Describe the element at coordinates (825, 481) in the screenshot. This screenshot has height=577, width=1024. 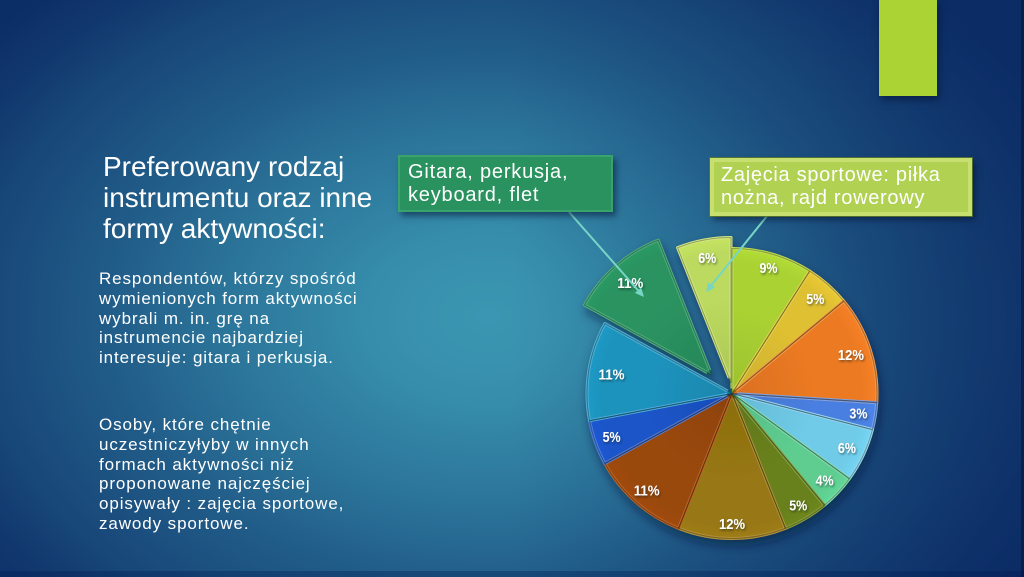
I see `svg-text: 4%` at that location.